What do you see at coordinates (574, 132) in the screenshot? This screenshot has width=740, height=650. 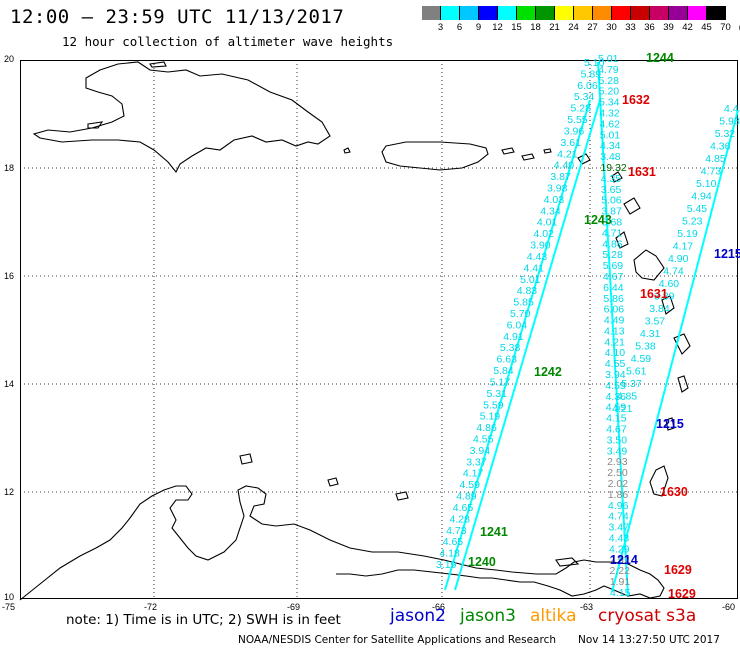 I see `swh-value: 3.96` at bounding box center [574, 132].